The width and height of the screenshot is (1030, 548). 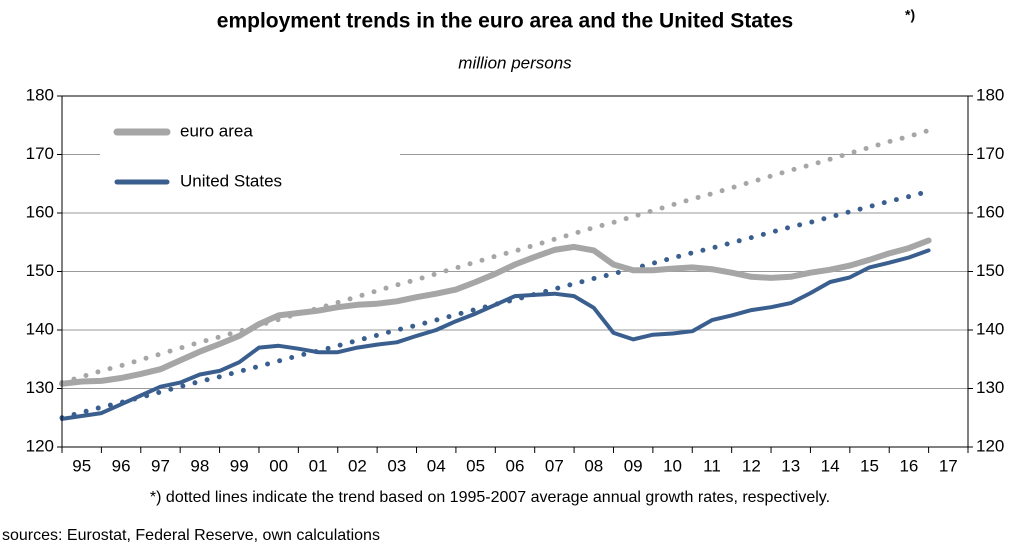 What do you see at coordinates (593, 465) in the screenshot?
I see `x-tick-label: 08` at bounding box center [593, 465].